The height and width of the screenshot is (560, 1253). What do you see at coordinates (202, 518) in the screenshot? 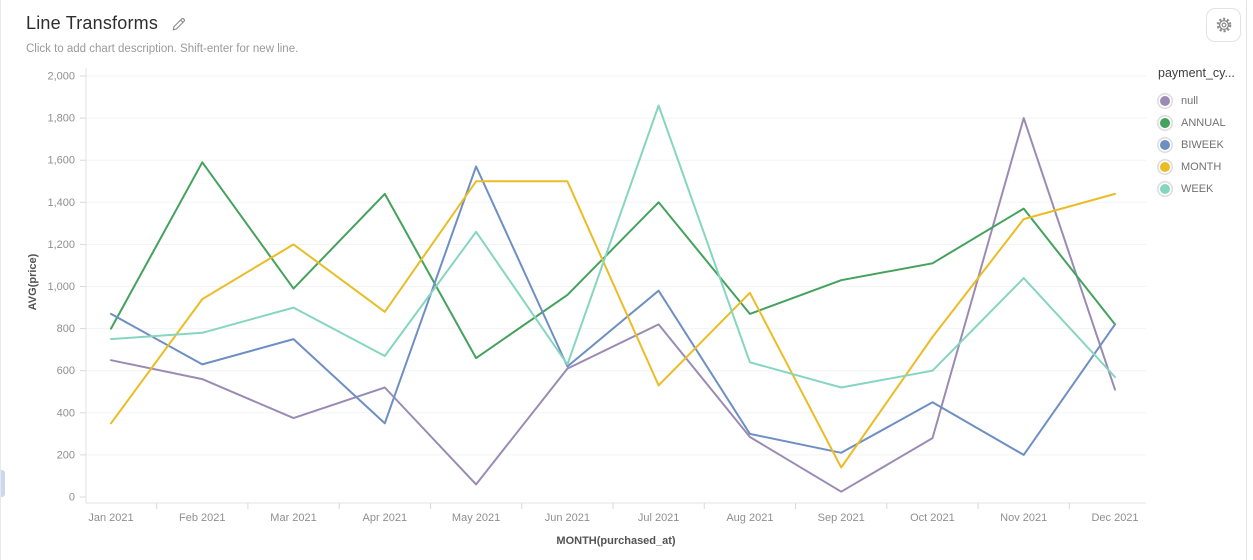
I see `x-tick-label: Feb 2021` at bounding box center [202, 518].